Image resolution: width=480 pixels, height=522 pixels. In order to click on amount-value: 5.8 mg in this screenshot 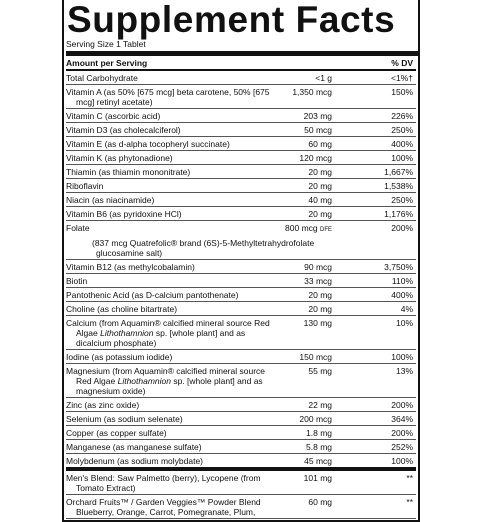, I will do `click(319, 447)`.